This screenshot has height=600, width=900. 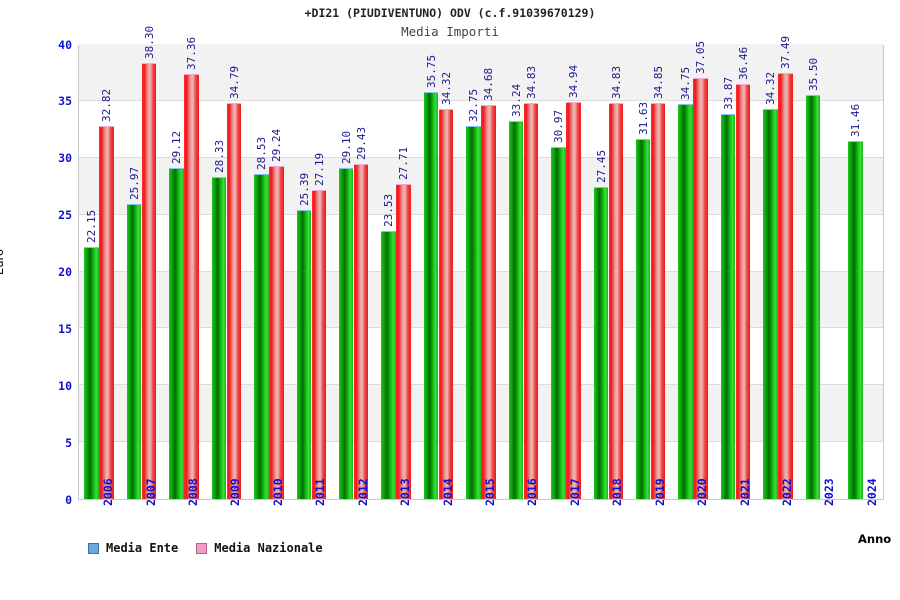 What do you see at coordinates (319, 169) in the screenshot?
I see `bar-value-label: 27.19` at bounding box center [319, 169].